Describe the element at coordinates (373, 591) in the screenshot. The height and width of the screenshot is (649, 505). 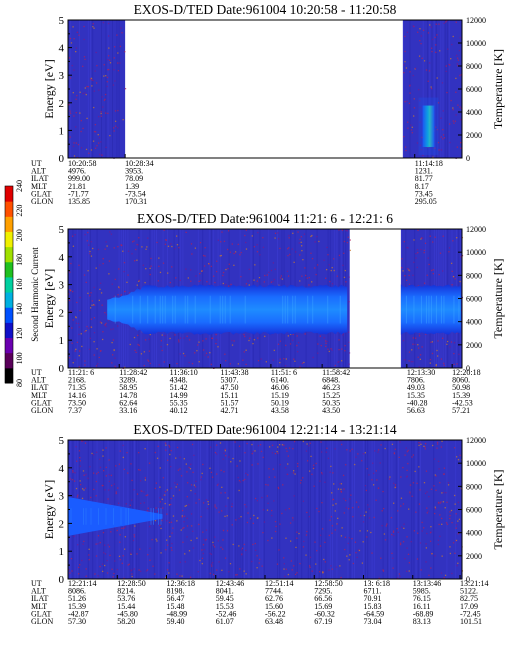
I see `info-value: 6711.` at that location.